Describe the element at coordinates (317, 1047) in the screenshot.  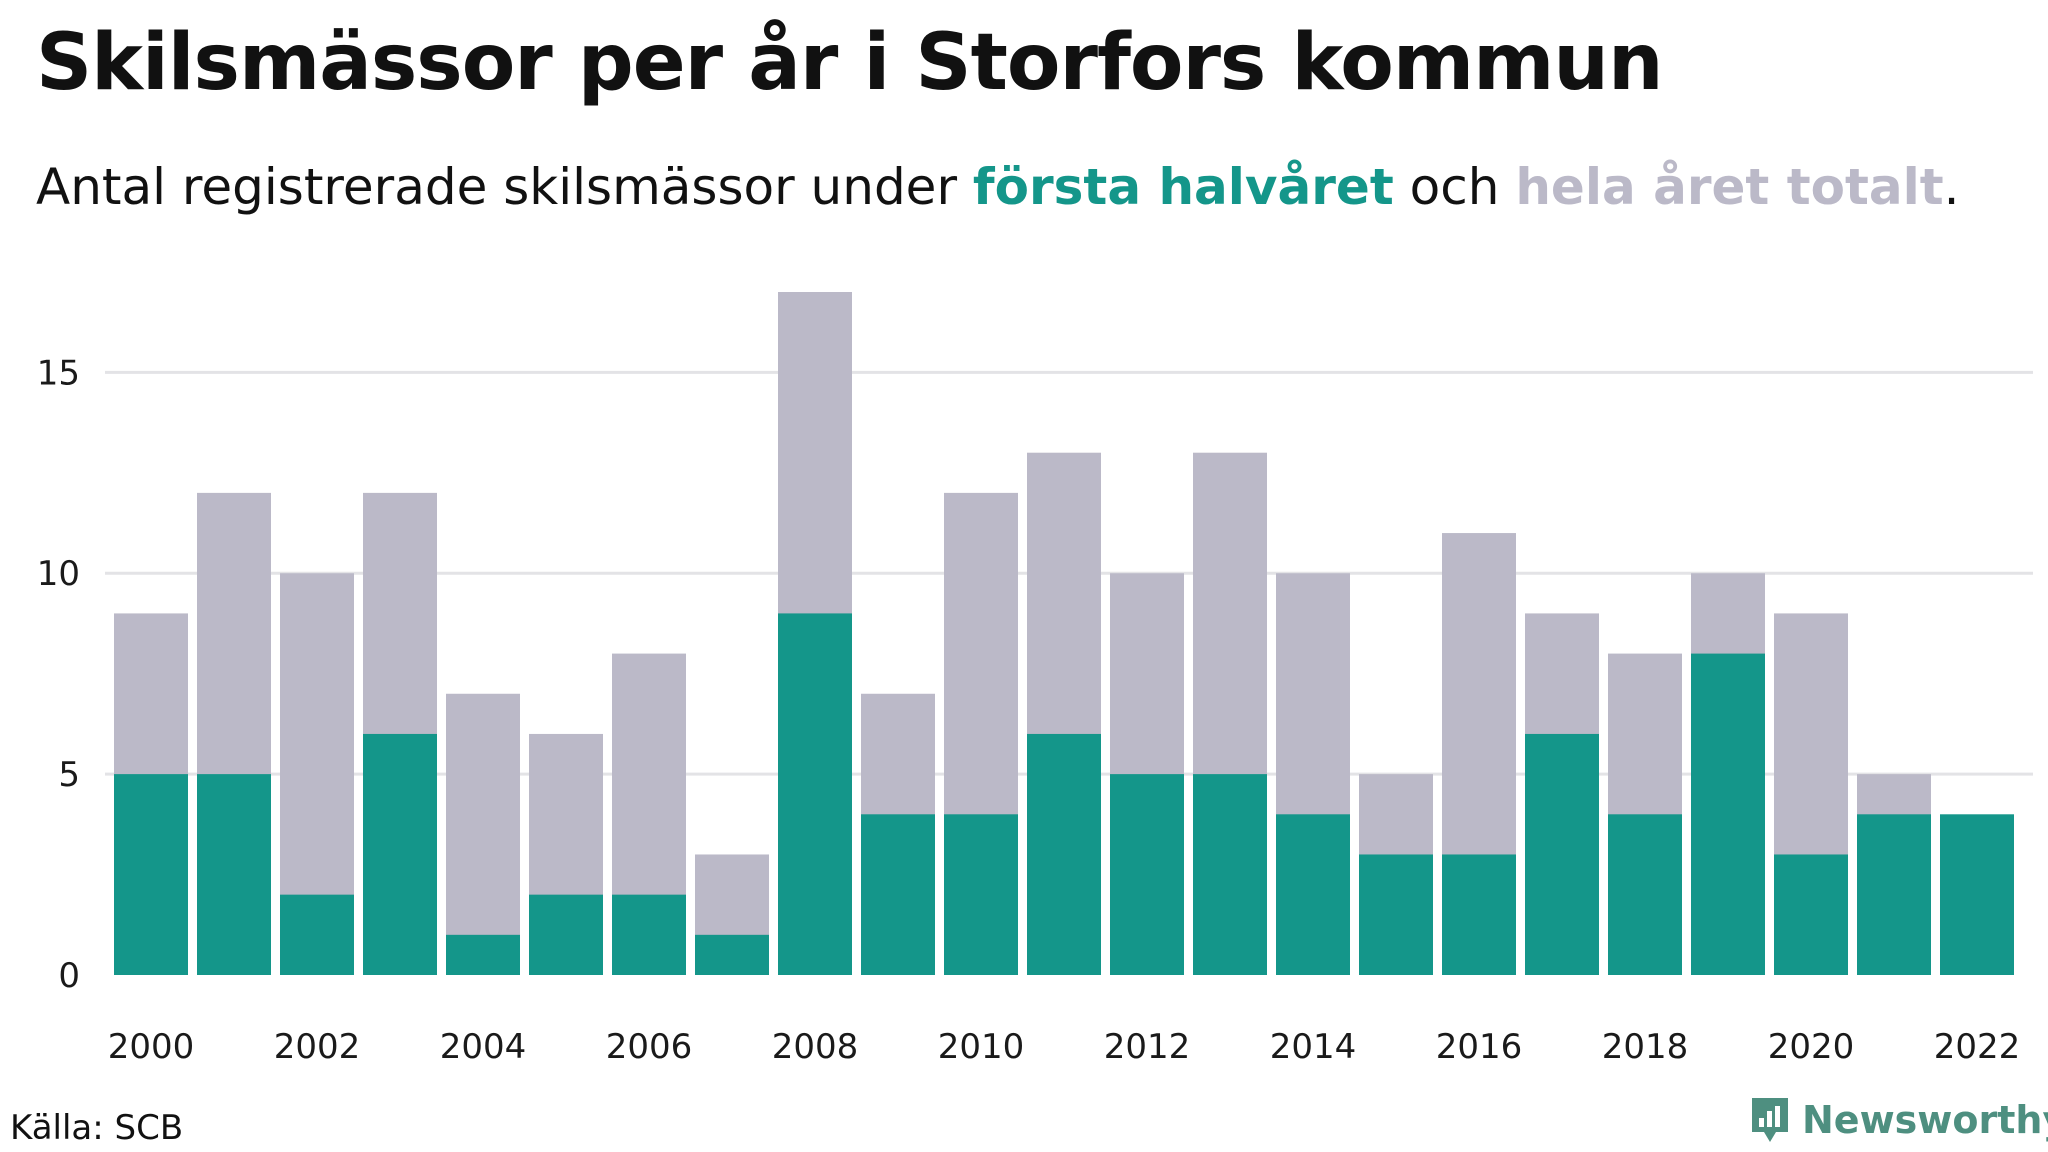
I see `x-tick-label: 2002` at that location.